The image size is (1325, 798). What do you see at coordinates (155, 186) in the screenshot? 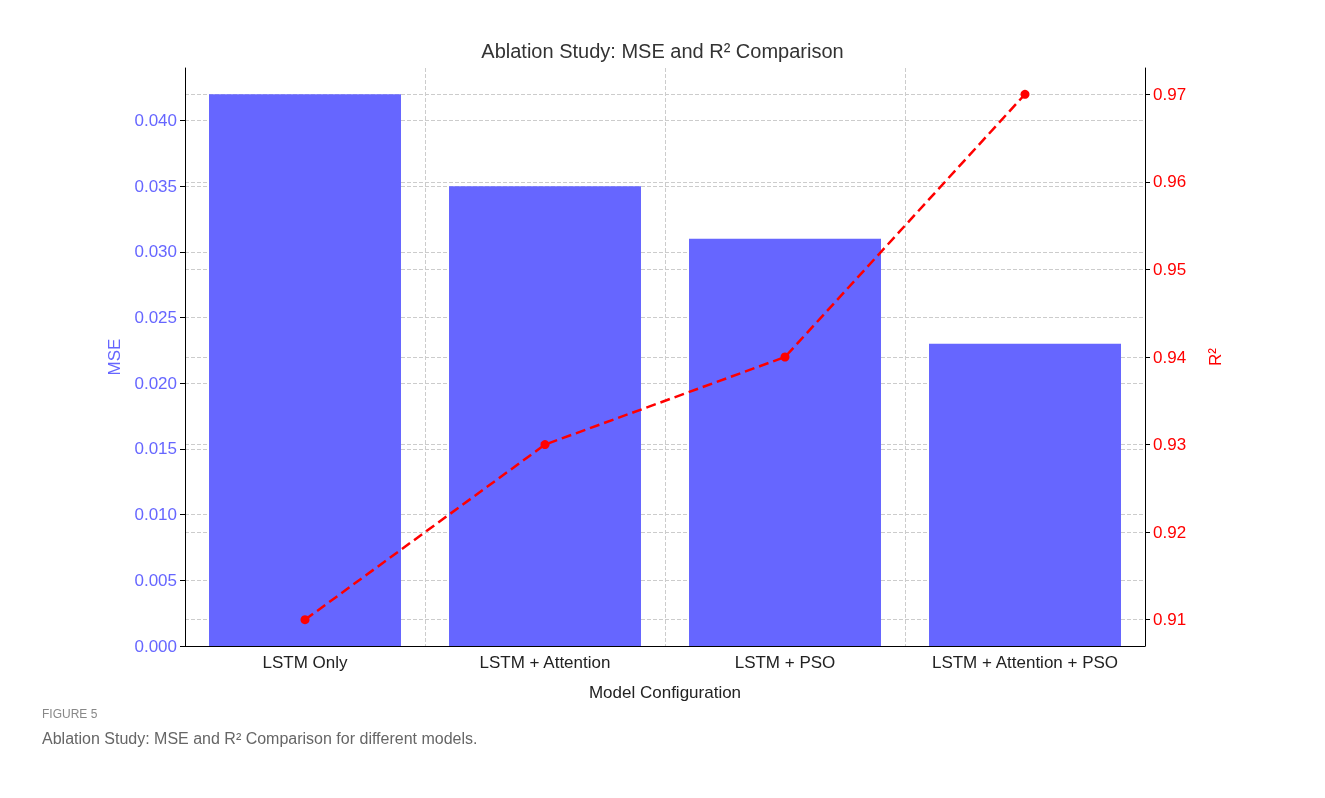
I see `y-tick-label: 0.035` at bounding box center [155, 186].